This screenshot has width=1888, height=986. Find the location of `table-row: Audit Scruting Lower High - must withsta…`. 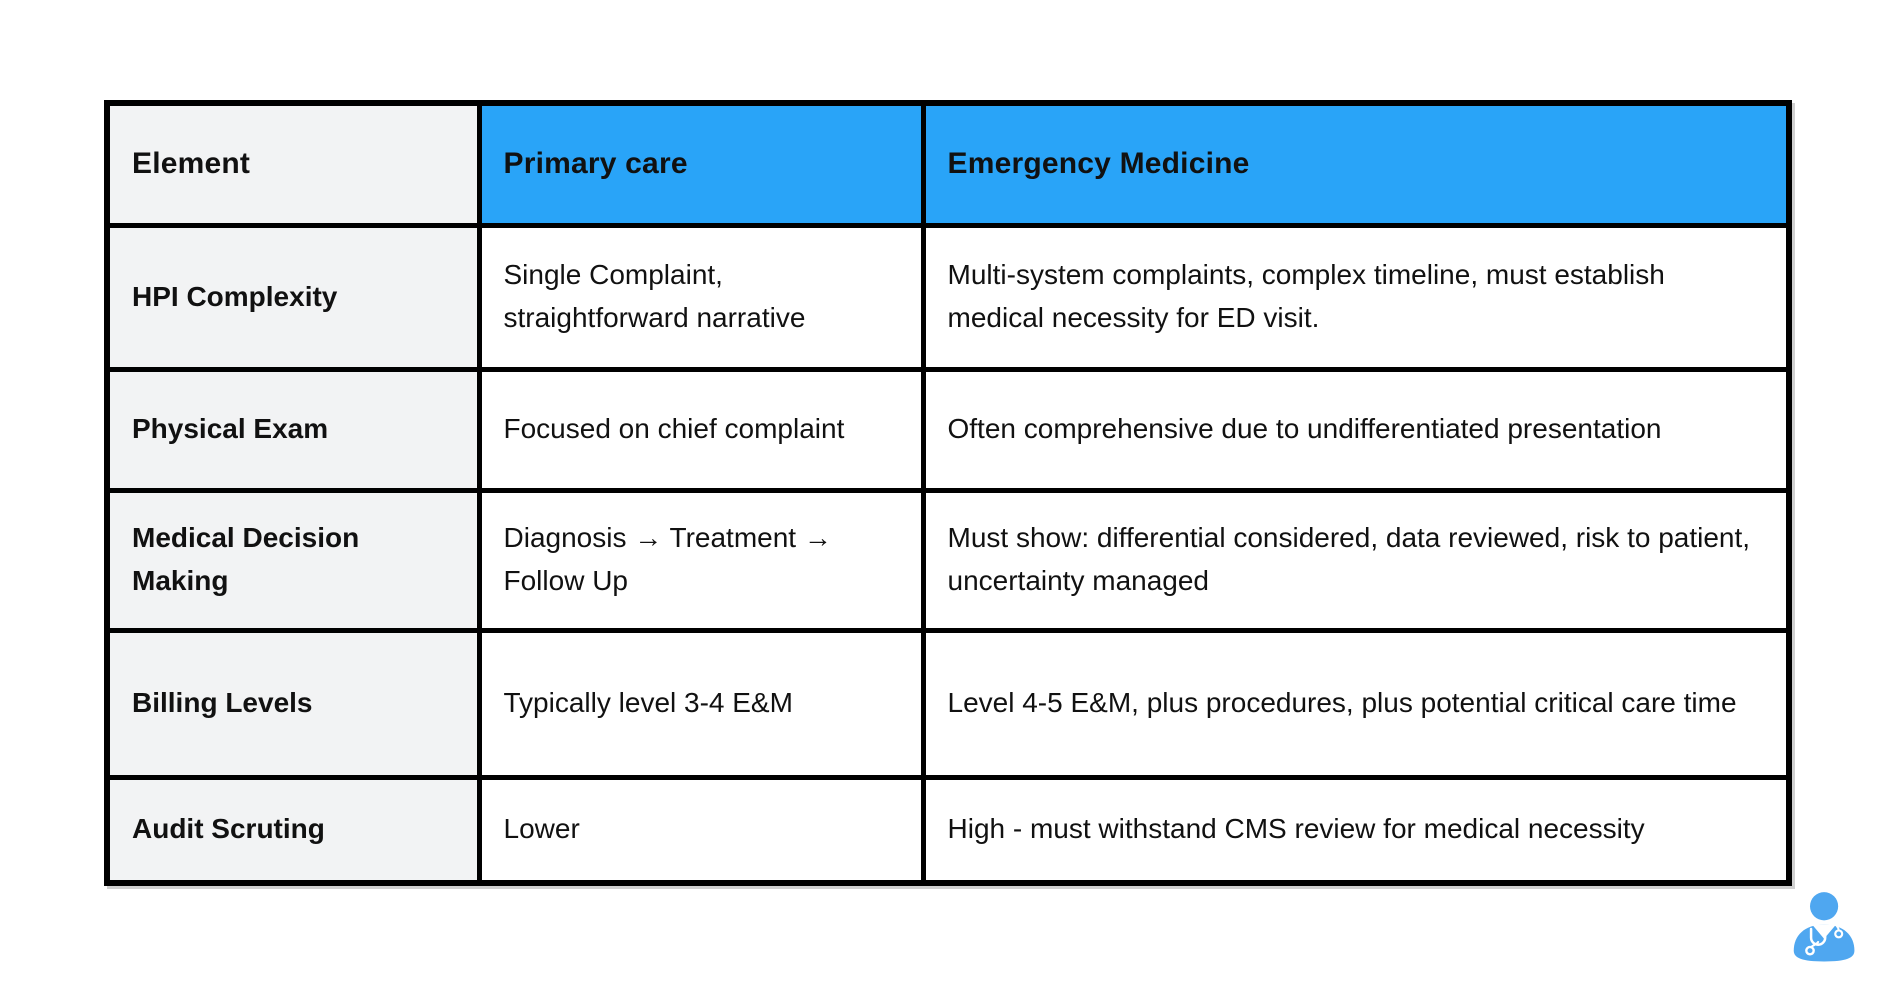

table-row: Audit Scruting Lower High - must withsta… is located at coordinates (948, 830).